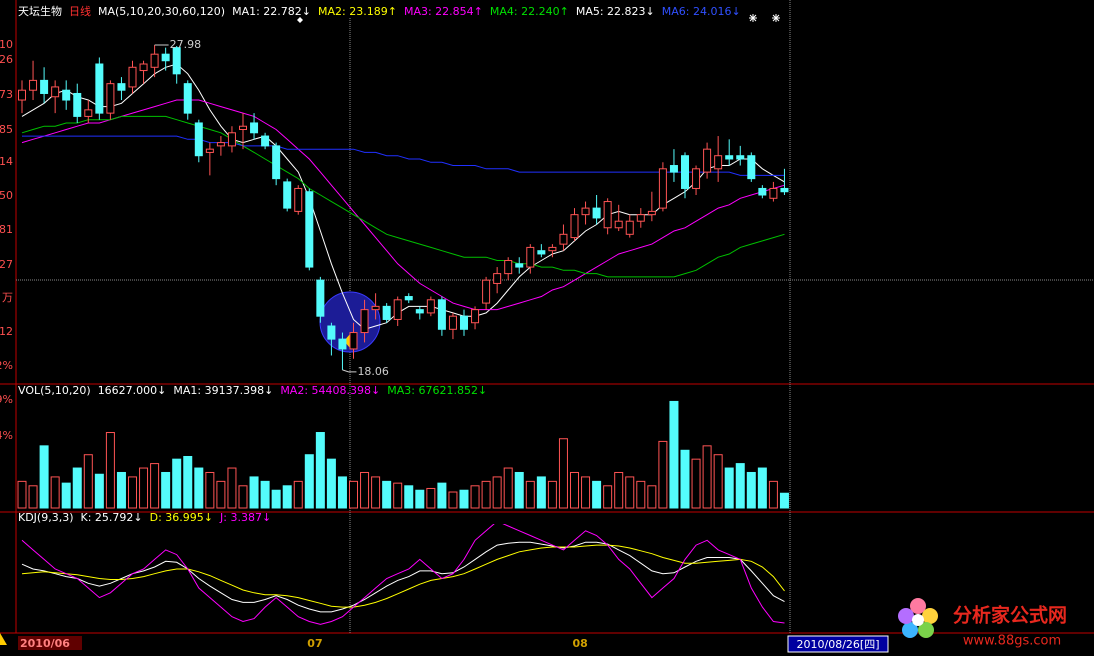 This screenshot has width=1094, height=656. What do you see at coordinates (161, 11) in the screenshot?
I see `ma-params: MA(5,10,20,30,60,120)` at bounding box center [161, 11].